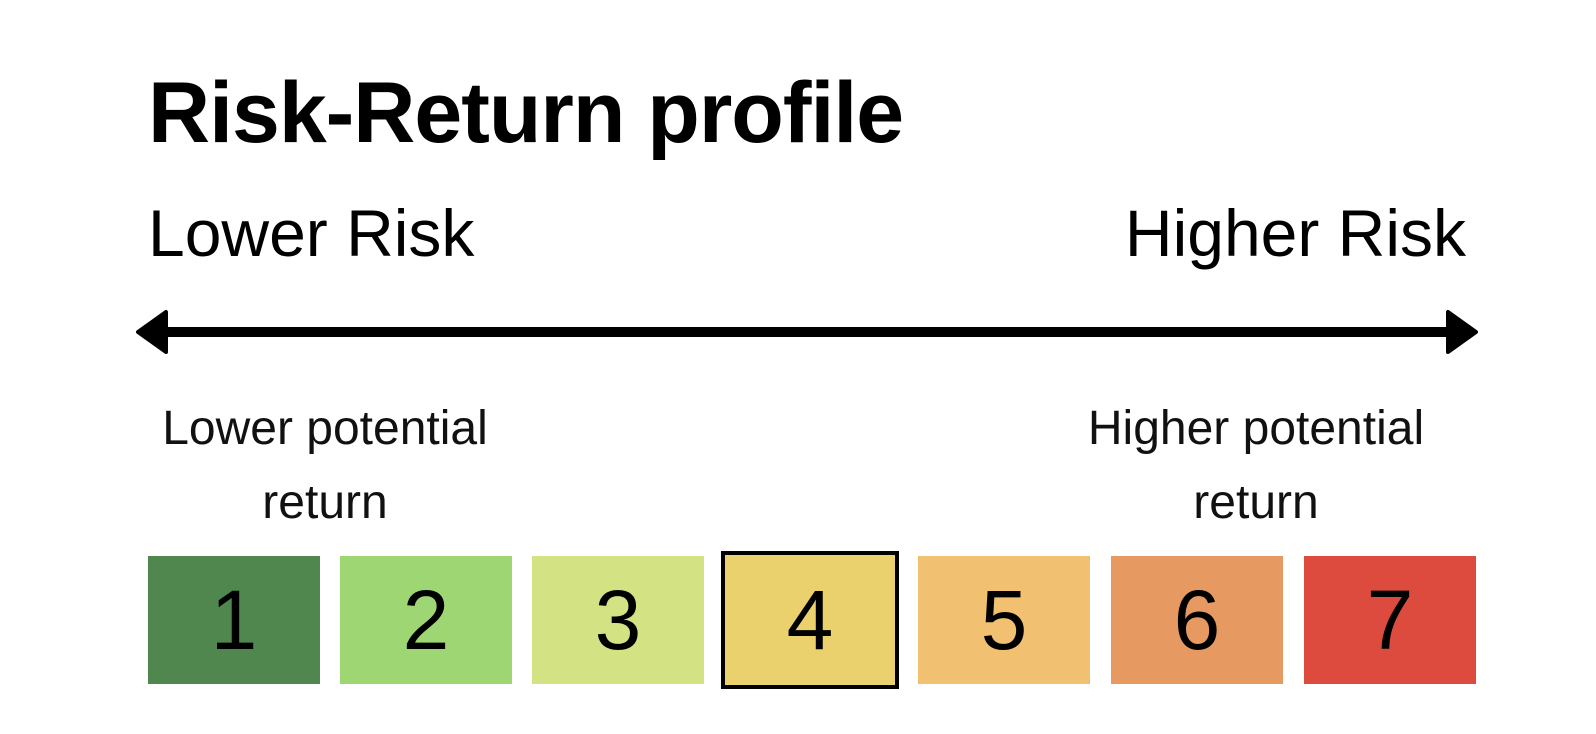 This screenshot has width=1596, height=734. What do you see at coordinates (234, 620) in the screenshot?
I see `risk-level-1: 1` at bounding box center [234, 620].